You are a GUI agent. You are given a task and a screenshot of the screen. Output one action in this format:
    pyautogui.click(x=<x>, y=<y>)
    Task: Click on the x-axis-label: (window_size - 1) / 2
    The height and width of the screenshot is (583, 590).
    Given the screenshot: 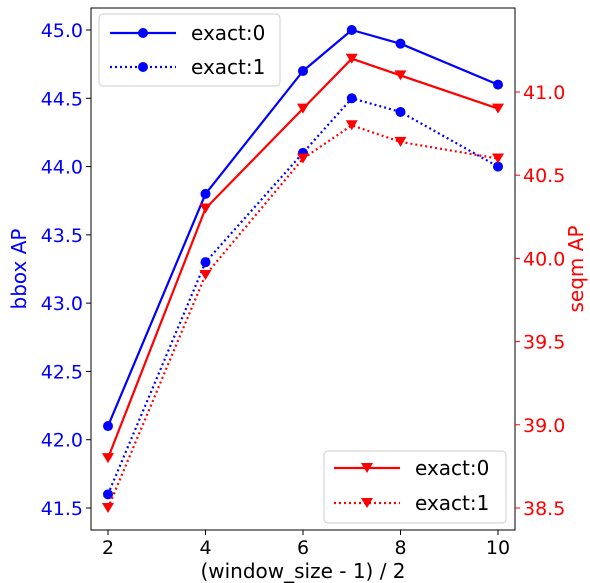 What is the action you would take?
    pyautogui.click(x=302, y=571)
    